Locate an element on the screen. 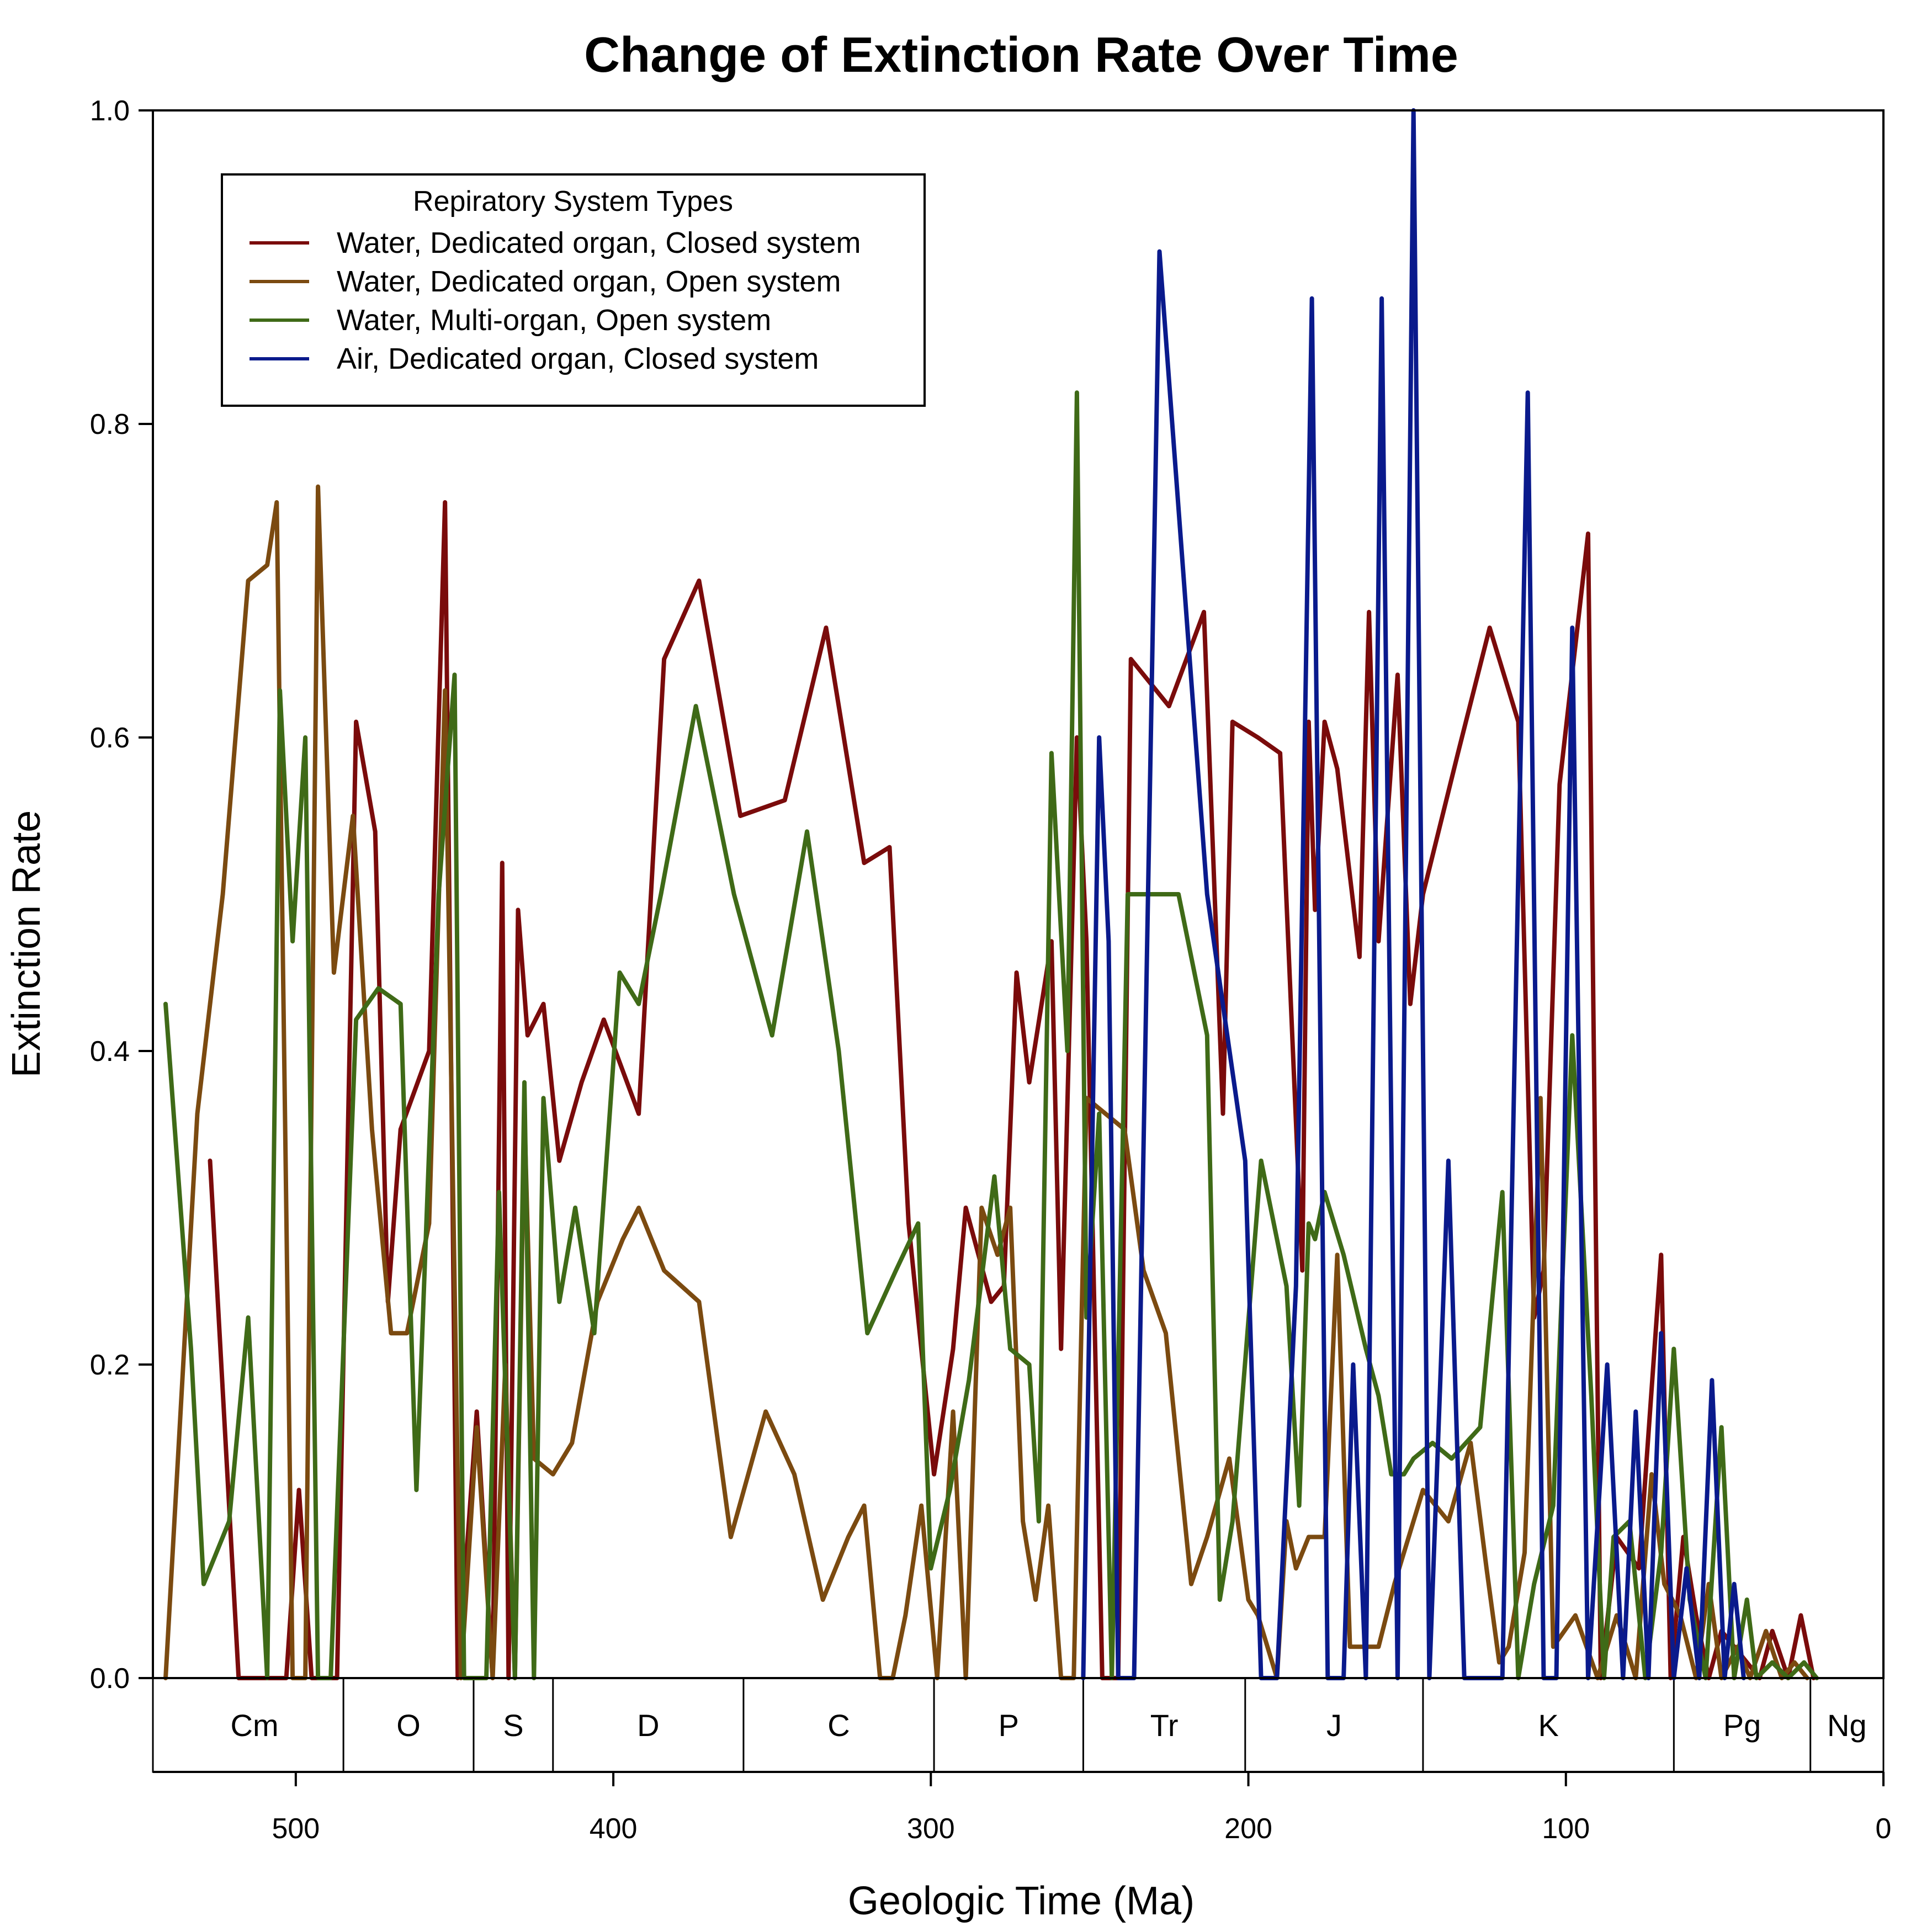 This screenshot has width=1932, height=1932. period-label-j: J is located at coordinates (1334, 1726).